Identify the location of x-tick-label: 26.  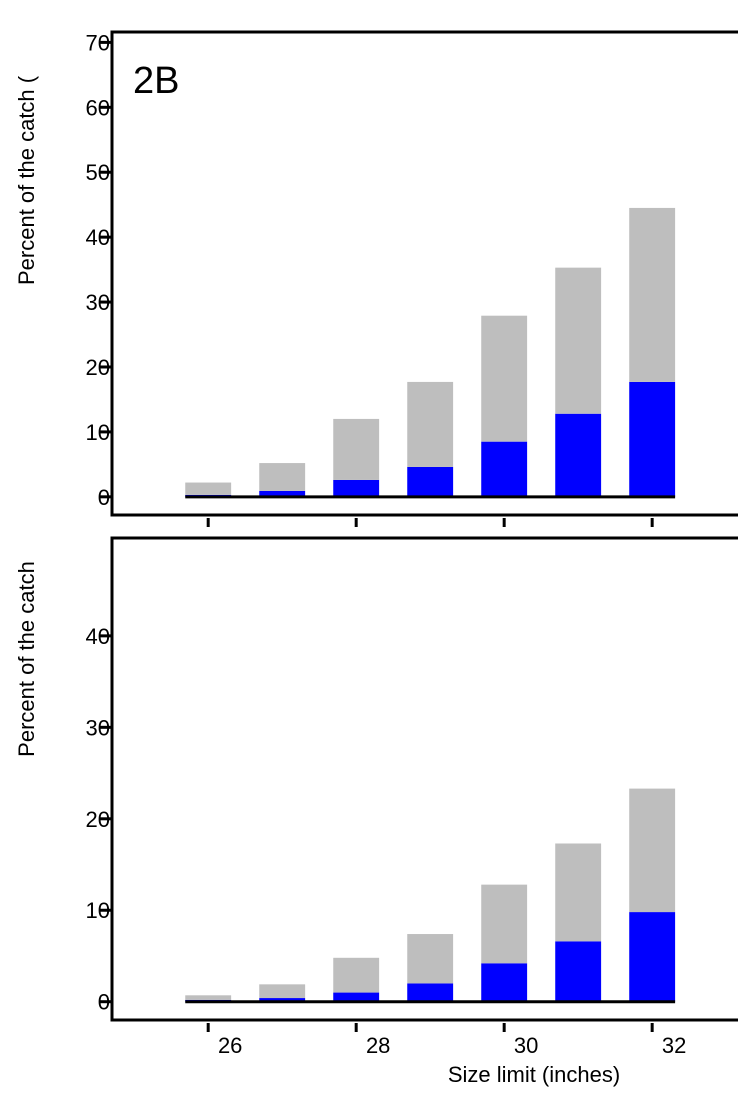
(230, 1045).